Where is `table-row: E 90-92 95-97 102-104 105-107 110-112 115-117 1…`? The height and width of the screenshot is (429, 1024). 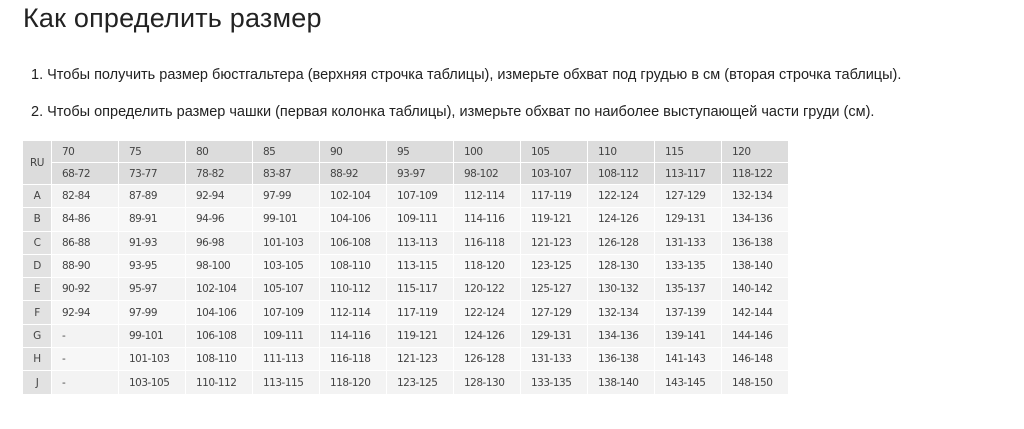
table-row: E 90-92 95-97 102-104 105-107 110-112 115-117 1… is located at coordinates (405, 289).